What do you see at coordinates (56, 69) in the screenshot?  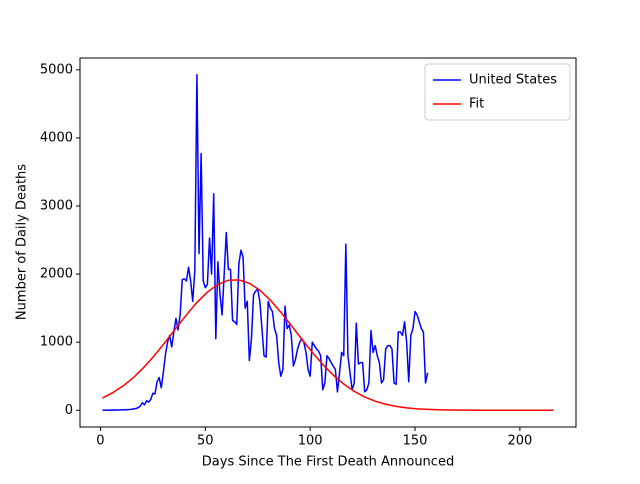 I see `y-tick-label: 5000` at bounding box center [56, 69].